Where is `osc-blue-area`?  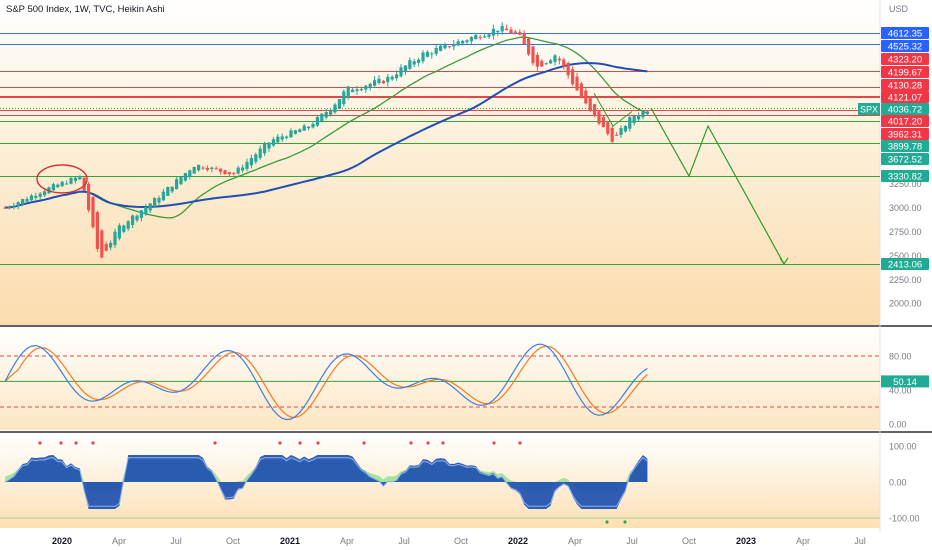
osc-blue-area is located at coordinates (326, 482).